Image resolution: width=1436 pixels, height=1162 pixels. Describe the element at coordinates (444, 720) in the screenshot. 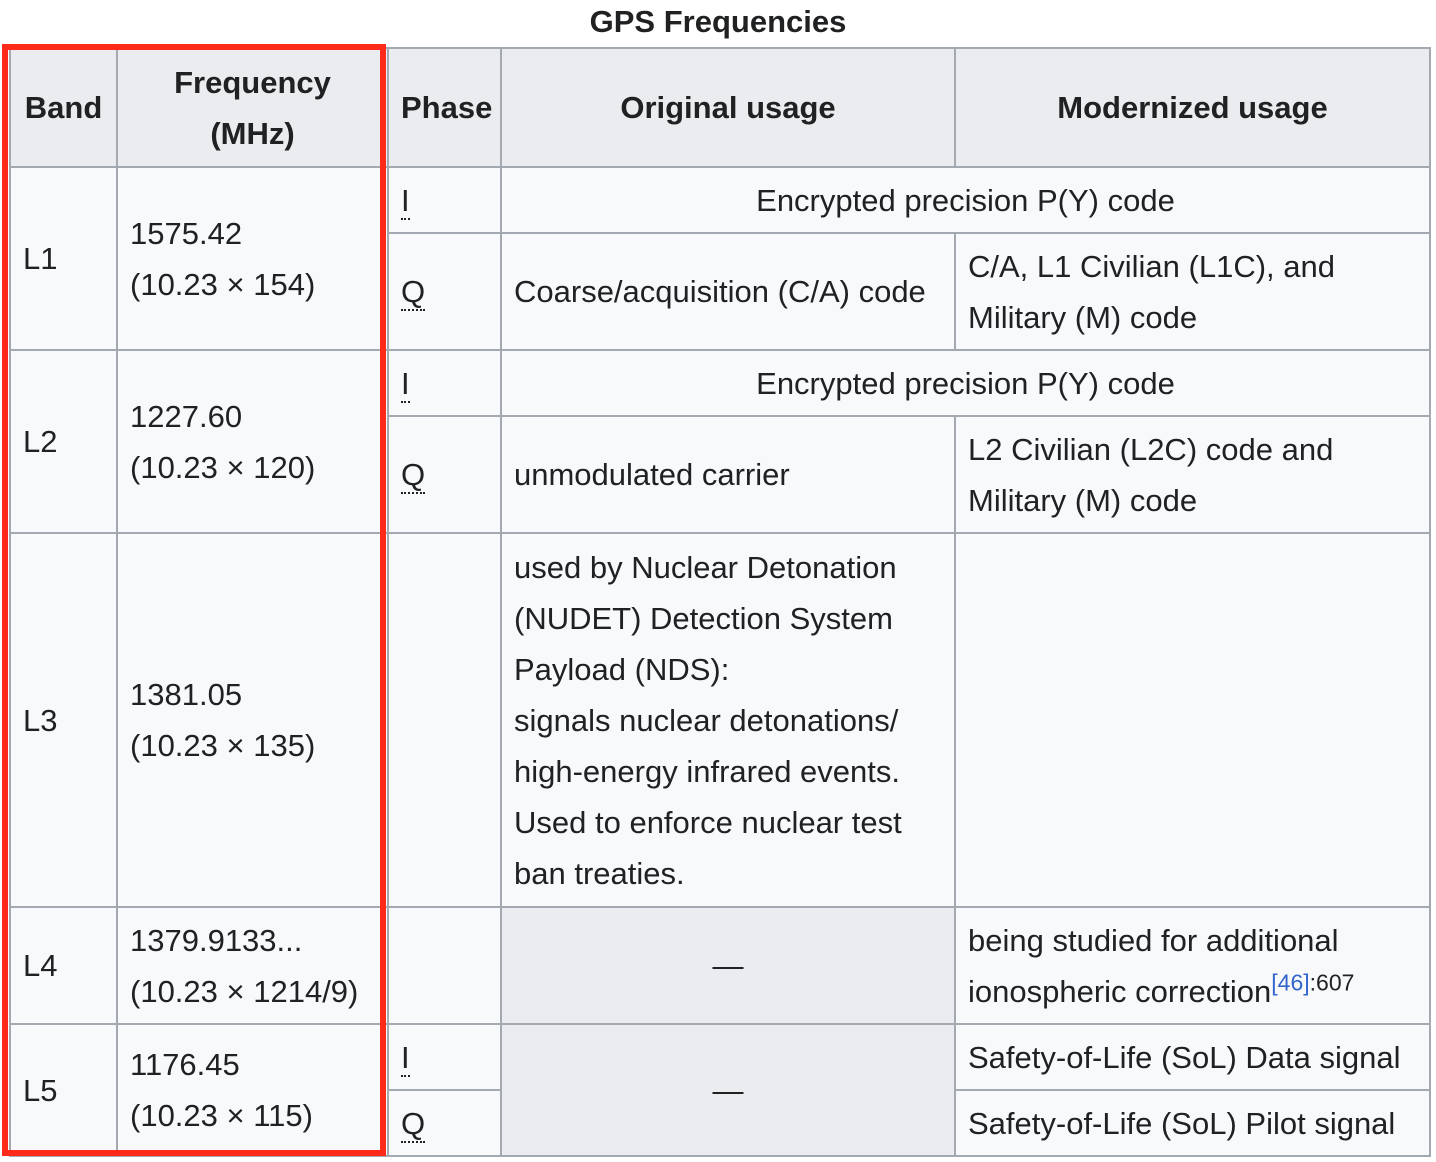

I see `phase-cell-l3` at that location.